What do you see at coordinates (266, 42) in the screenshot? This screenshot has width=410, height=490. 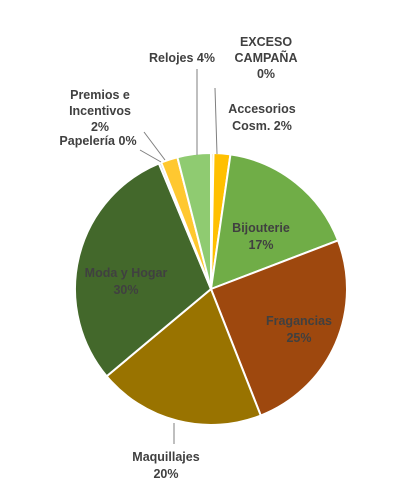 I see `slice-label-line: EXCESO` at bounding box center [266, 42].